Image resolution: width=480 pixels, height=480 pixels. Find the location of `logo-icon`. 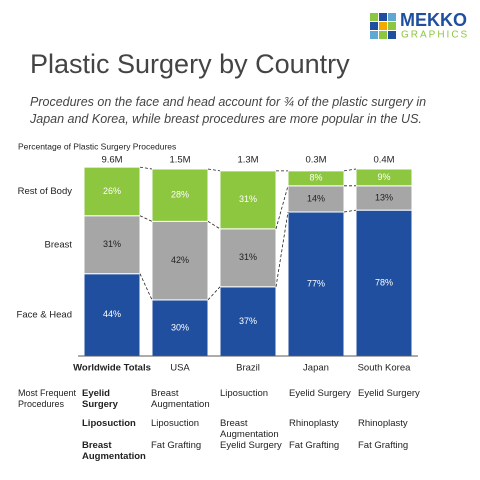

logo-icon is located at coordinates (383, 26).